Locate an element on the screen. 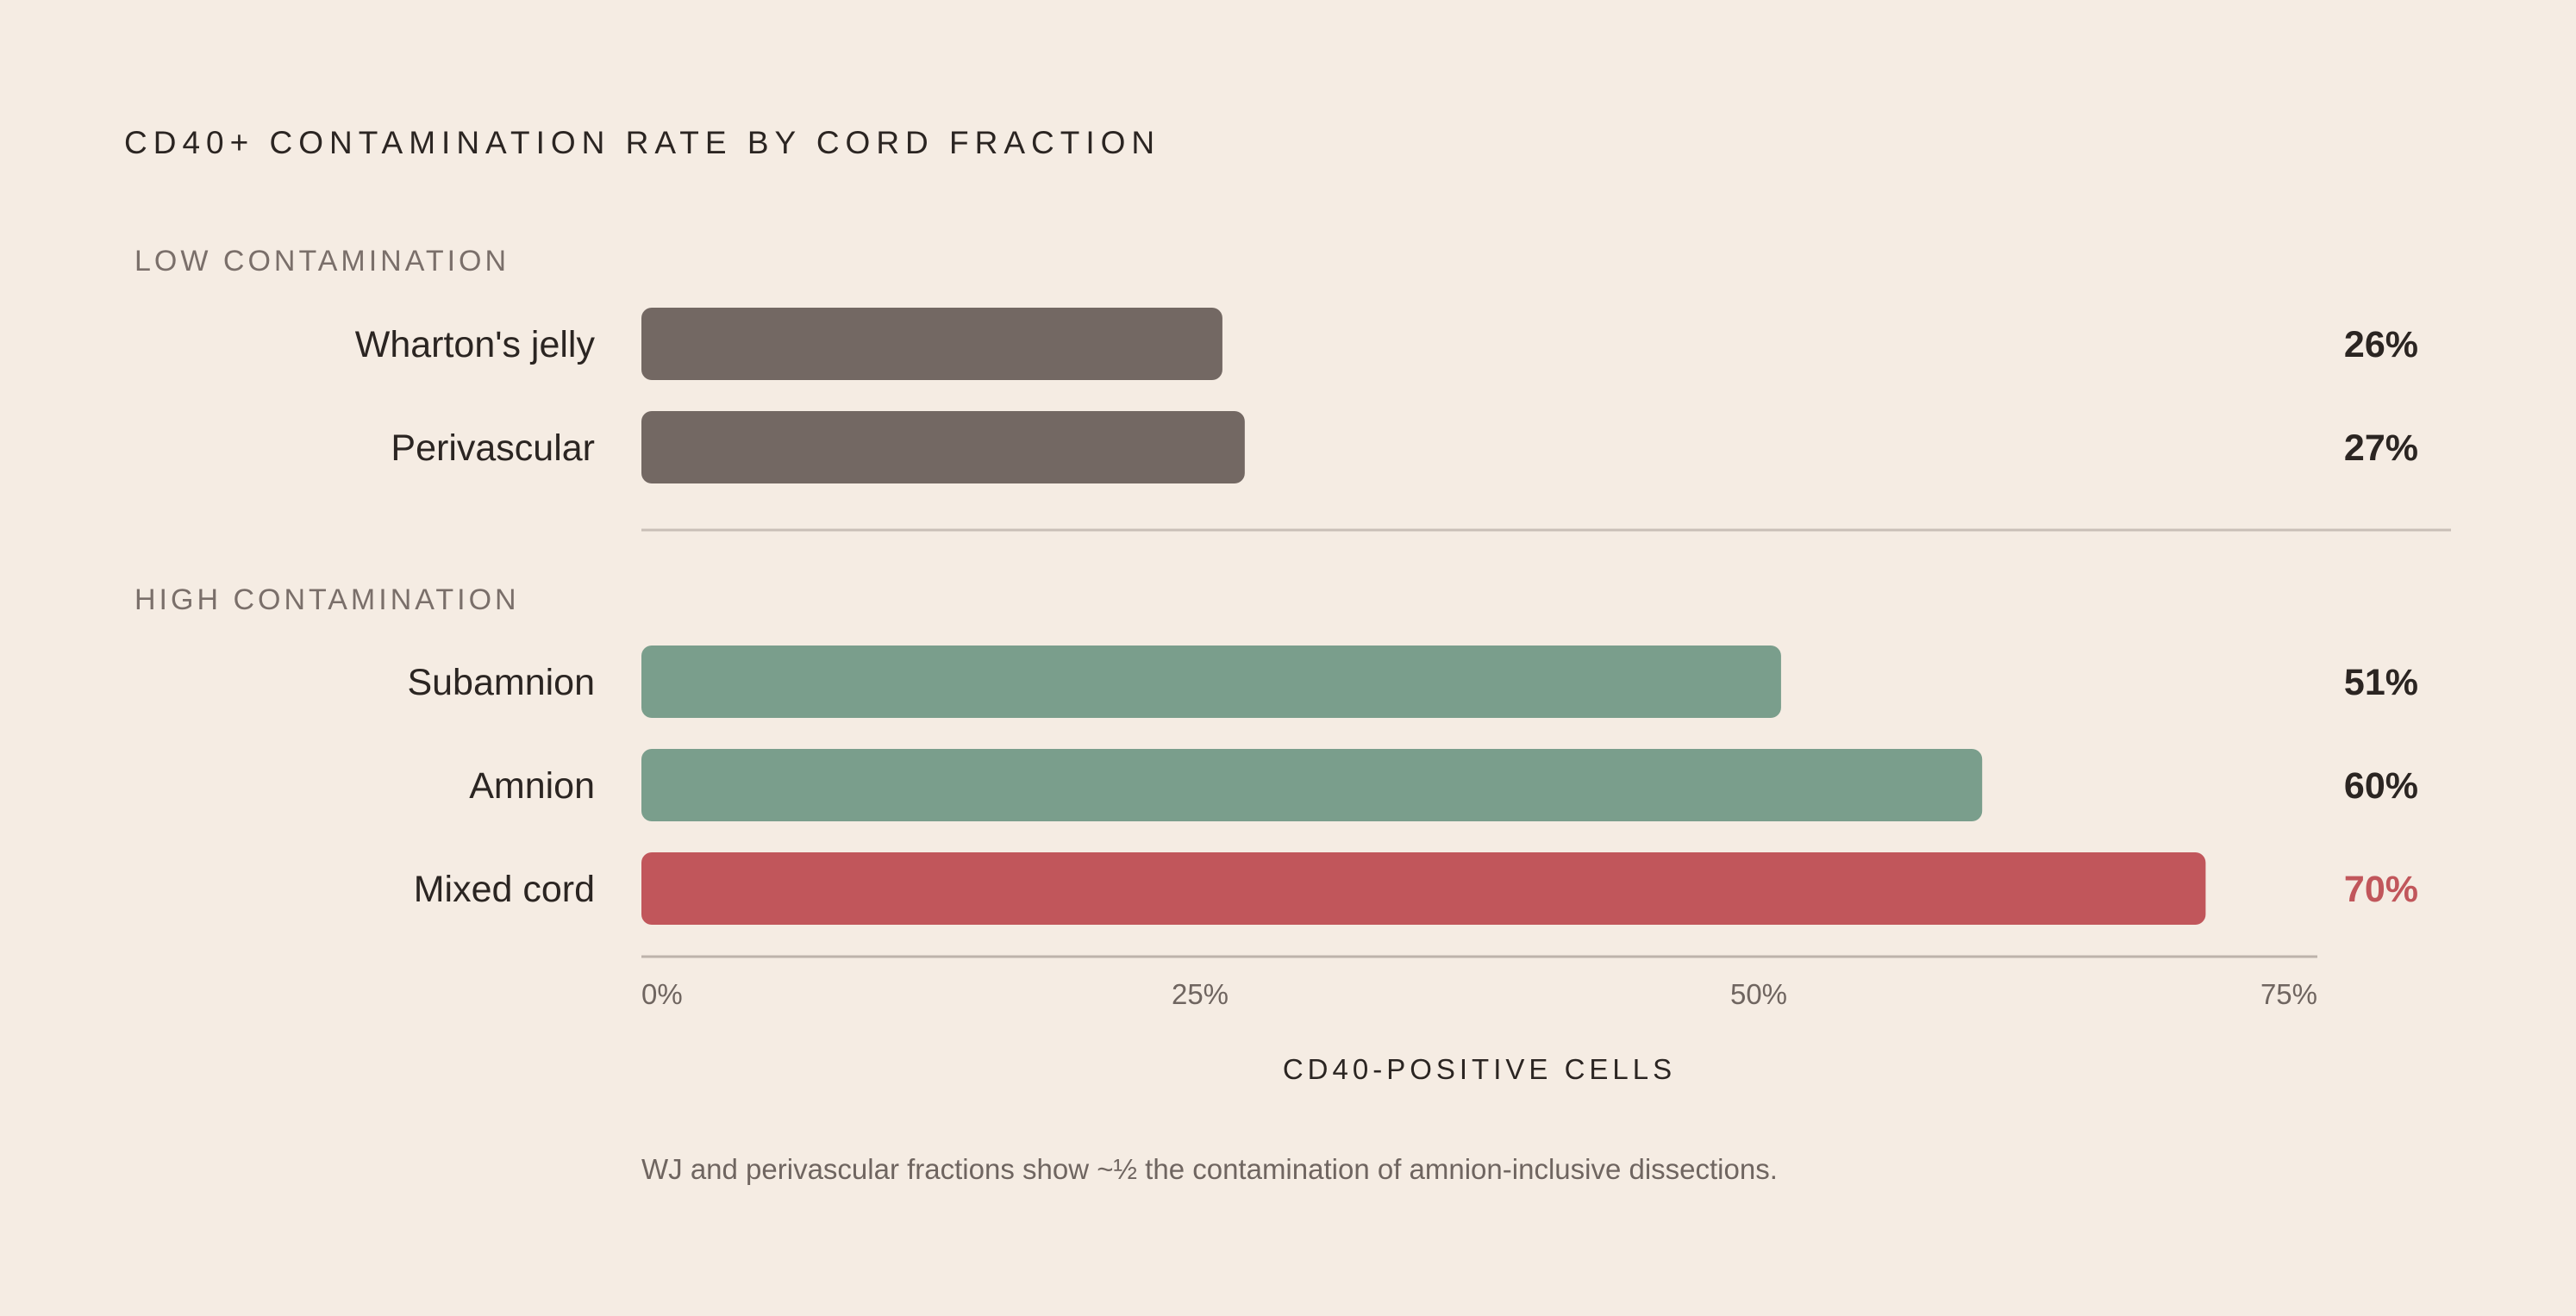  group-label: HIGH CONTAMINATION is located at coordinates (327, 599).